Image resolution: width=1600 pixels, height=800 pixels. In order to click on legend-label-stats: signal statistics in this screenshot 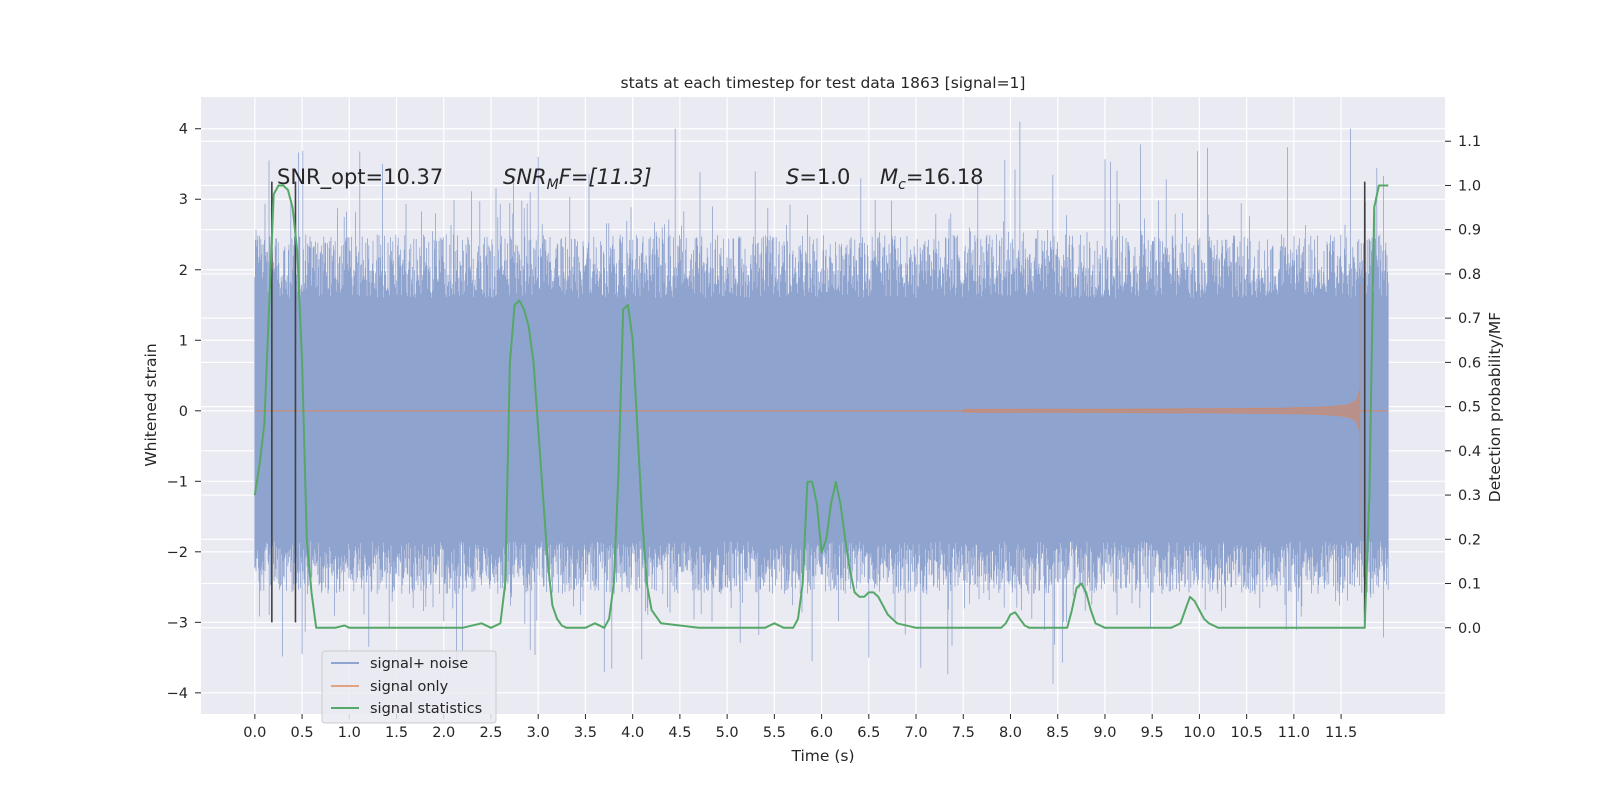, I will do `click(426, 709)`.